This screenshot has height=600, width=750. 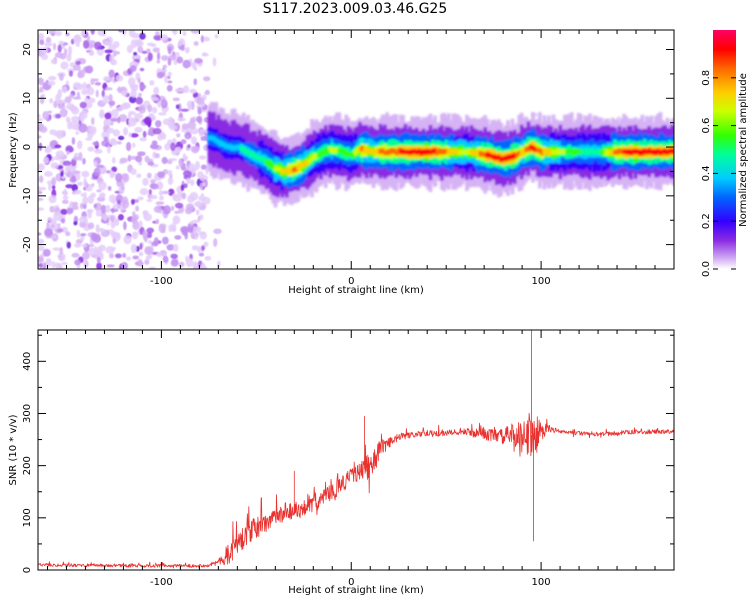 What do you see at coordinates (706, 269) in the screenshot?
I see `colorbar-tick-label: 0.0` at bounding box center [706, 269].